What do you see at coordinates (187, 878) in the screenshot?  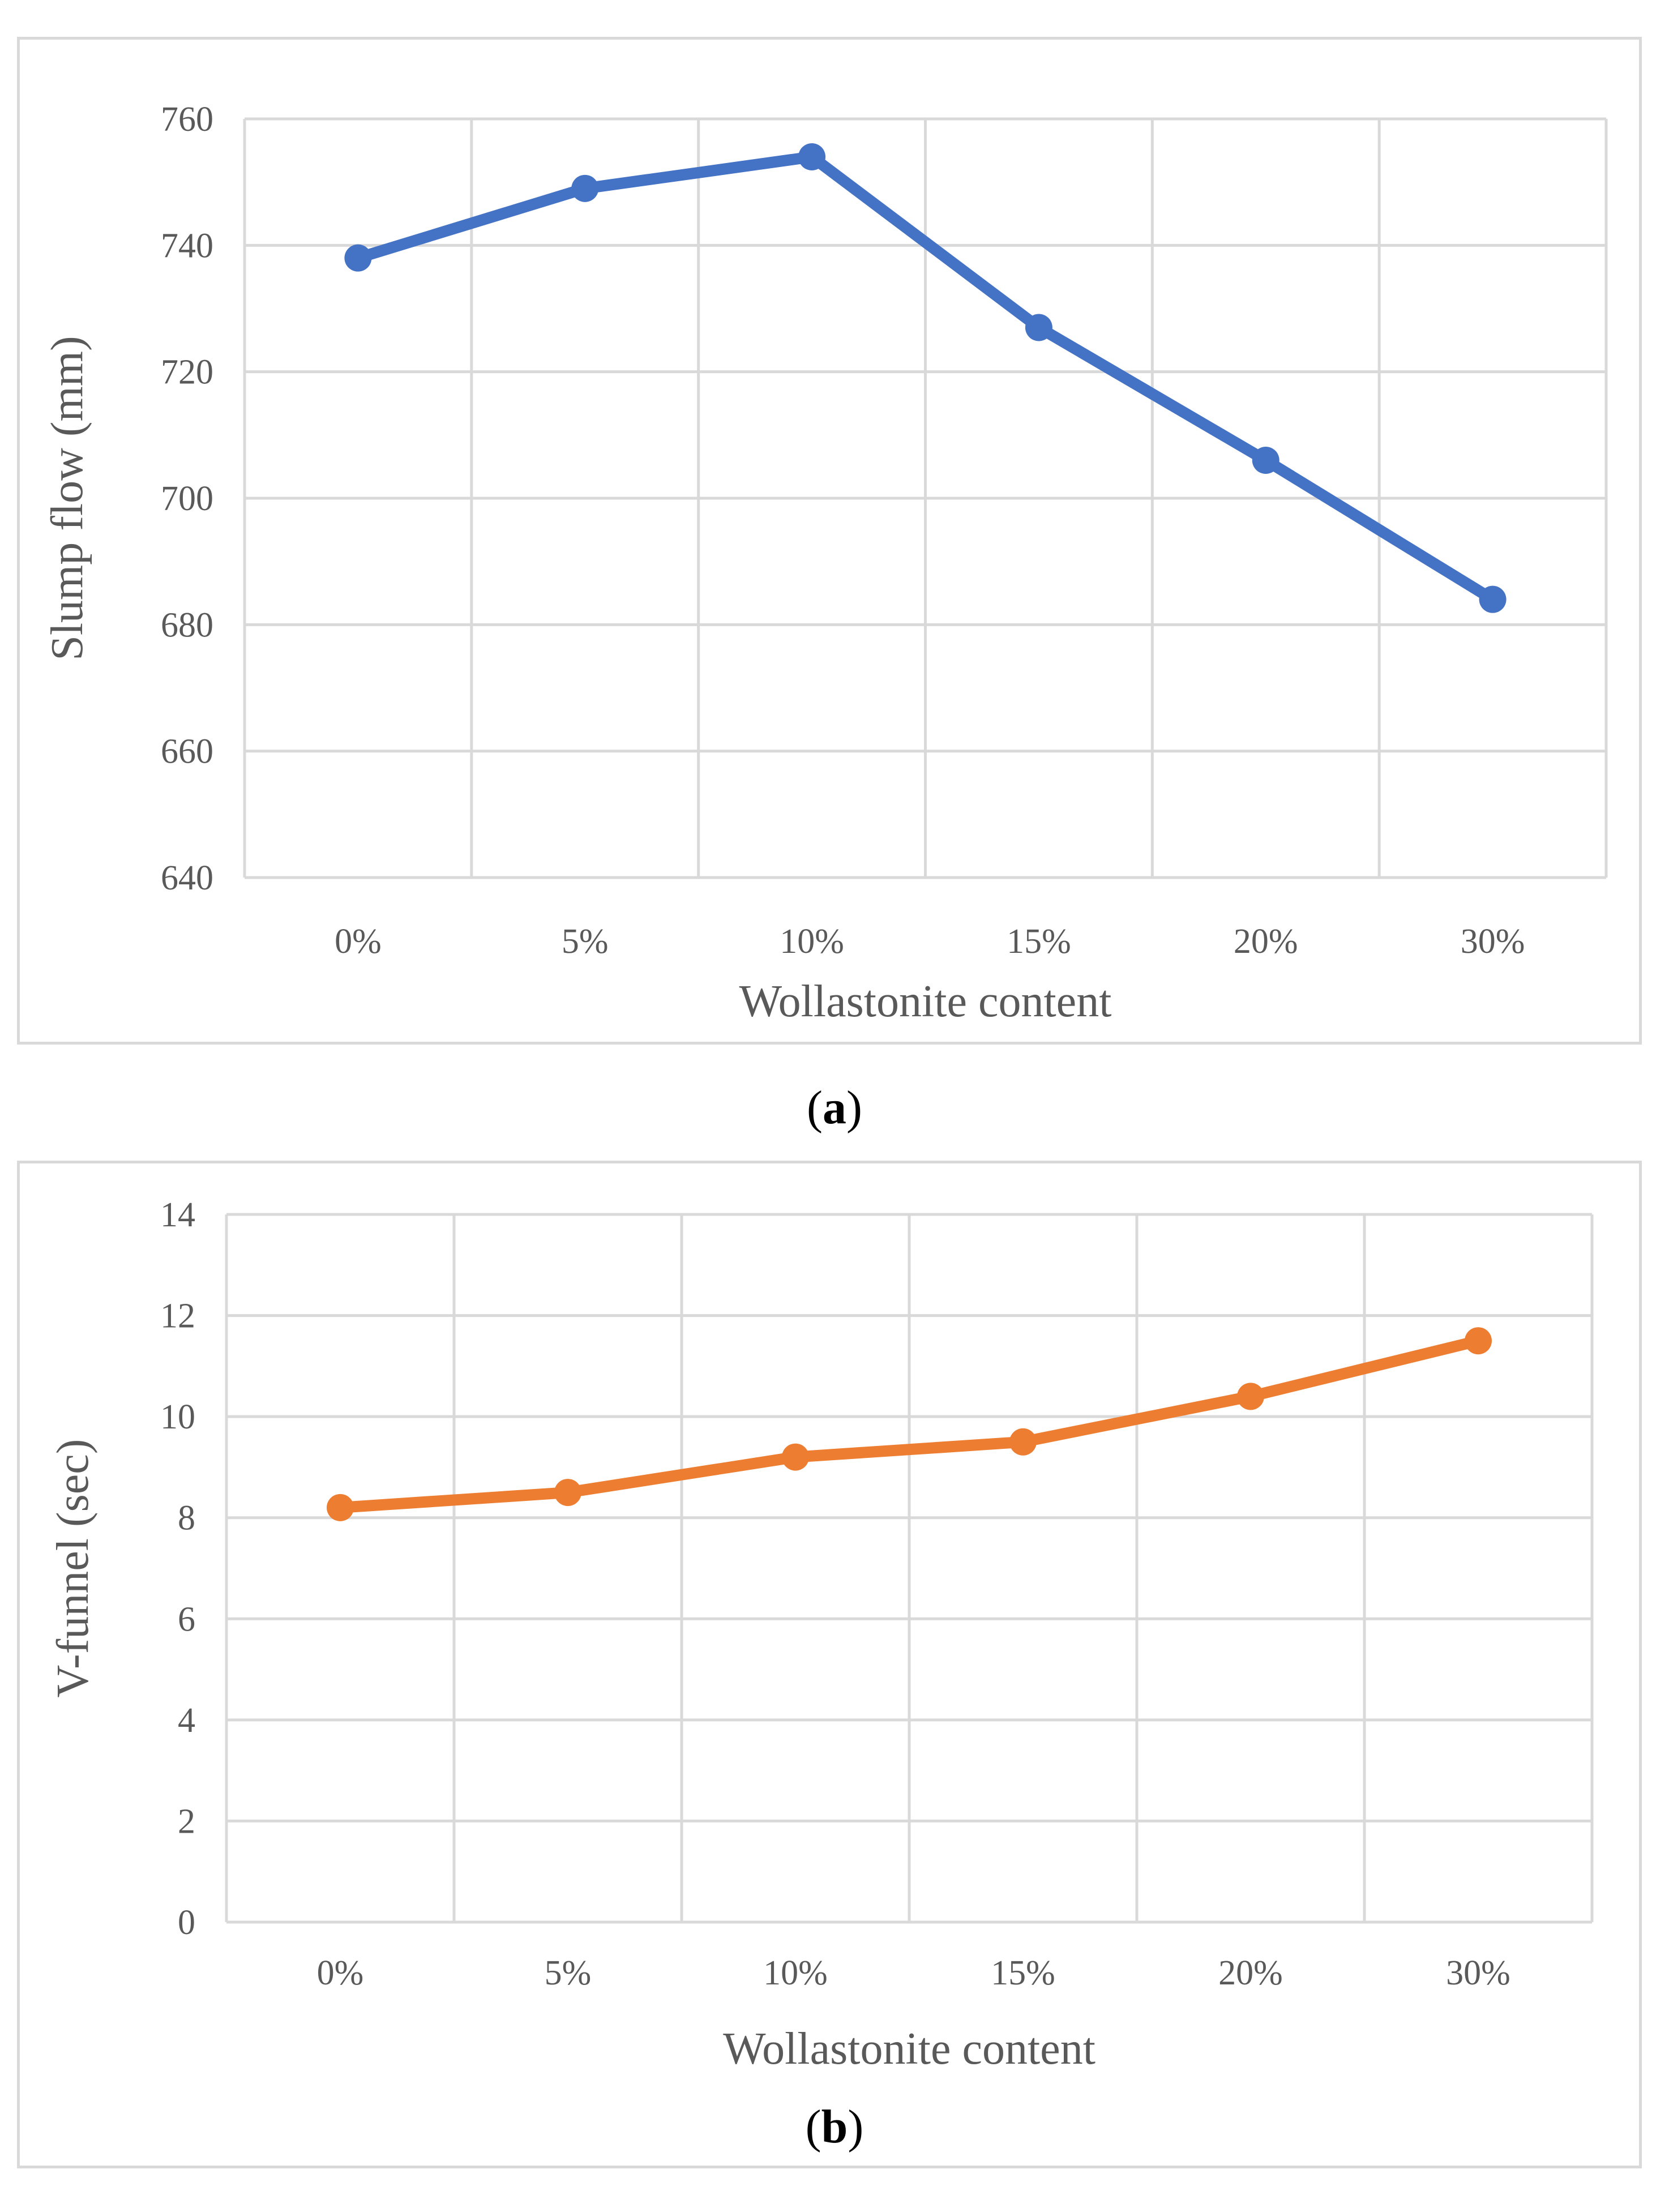 I see `y-tick-label: 640` at bounding box center [187, 878].